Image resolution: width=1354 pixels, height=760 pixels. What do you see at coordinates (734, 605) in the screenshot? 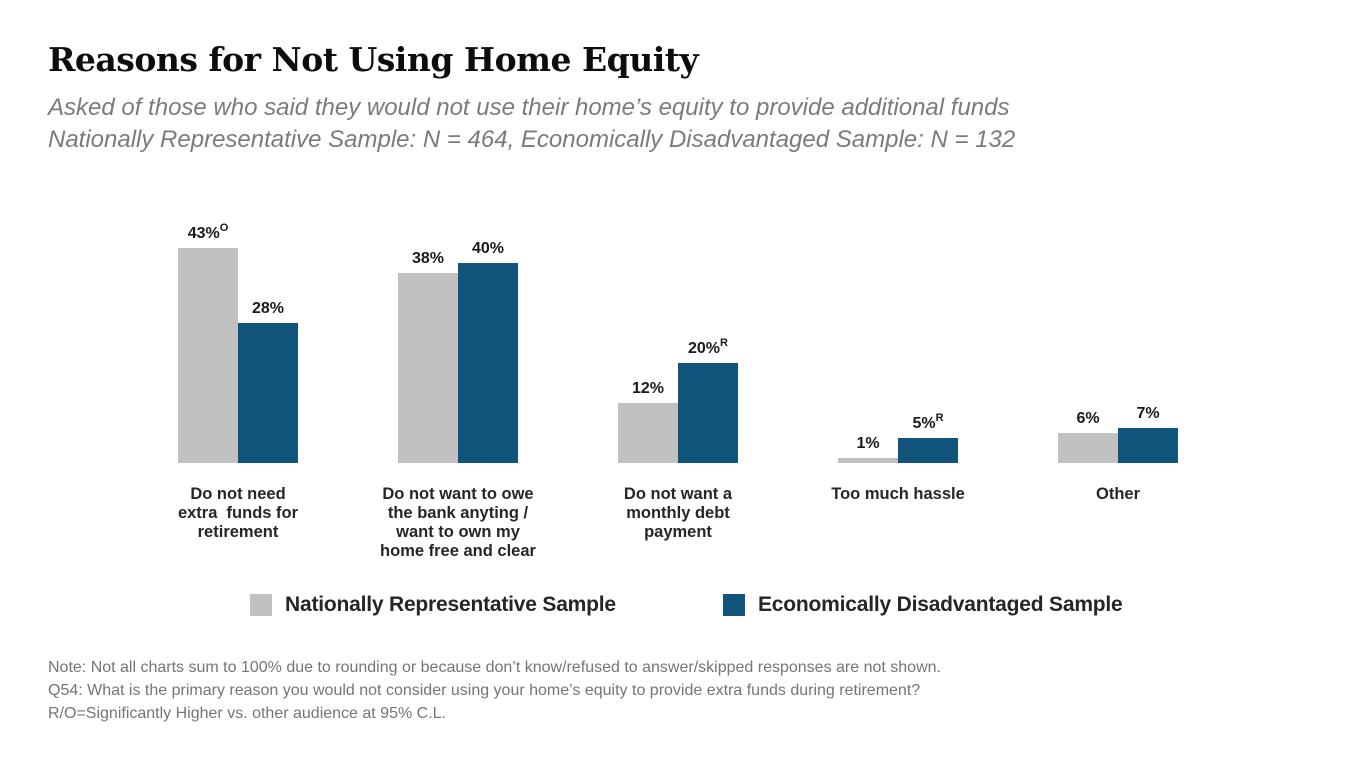
I see `legend-swatch-economically-disadvantaged` at bounding box center [734, 605].